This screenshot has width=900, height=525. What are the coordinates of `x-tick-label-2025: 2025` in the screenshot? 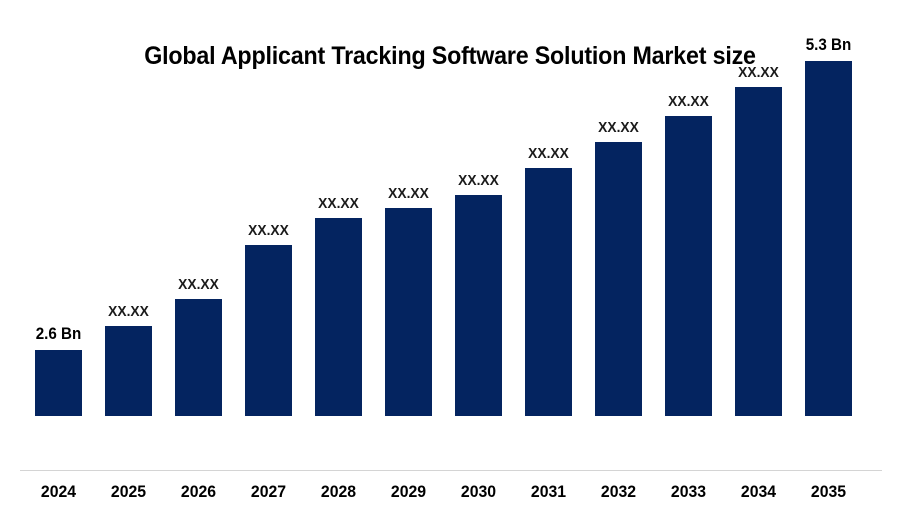 It's located at (128, 491).